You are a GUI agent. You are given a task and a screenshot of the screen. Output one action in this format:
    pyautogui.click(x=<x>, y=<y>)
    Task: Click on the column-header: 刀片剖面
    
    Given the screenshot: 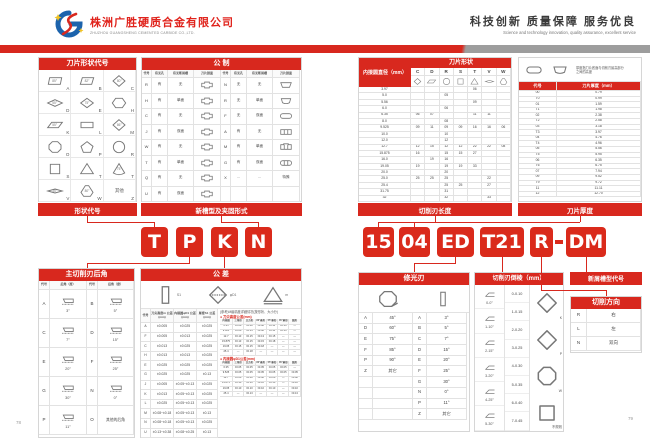 What is the action you would take?
    pyautogui.click(x=286, y=74)
    